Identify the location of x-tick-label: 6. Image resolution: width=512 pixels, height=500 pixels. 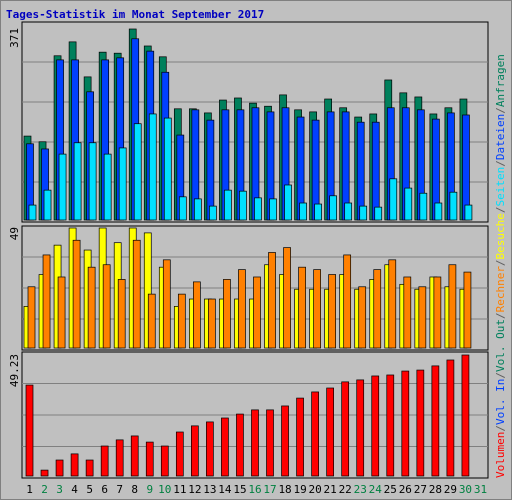
(104, 489).